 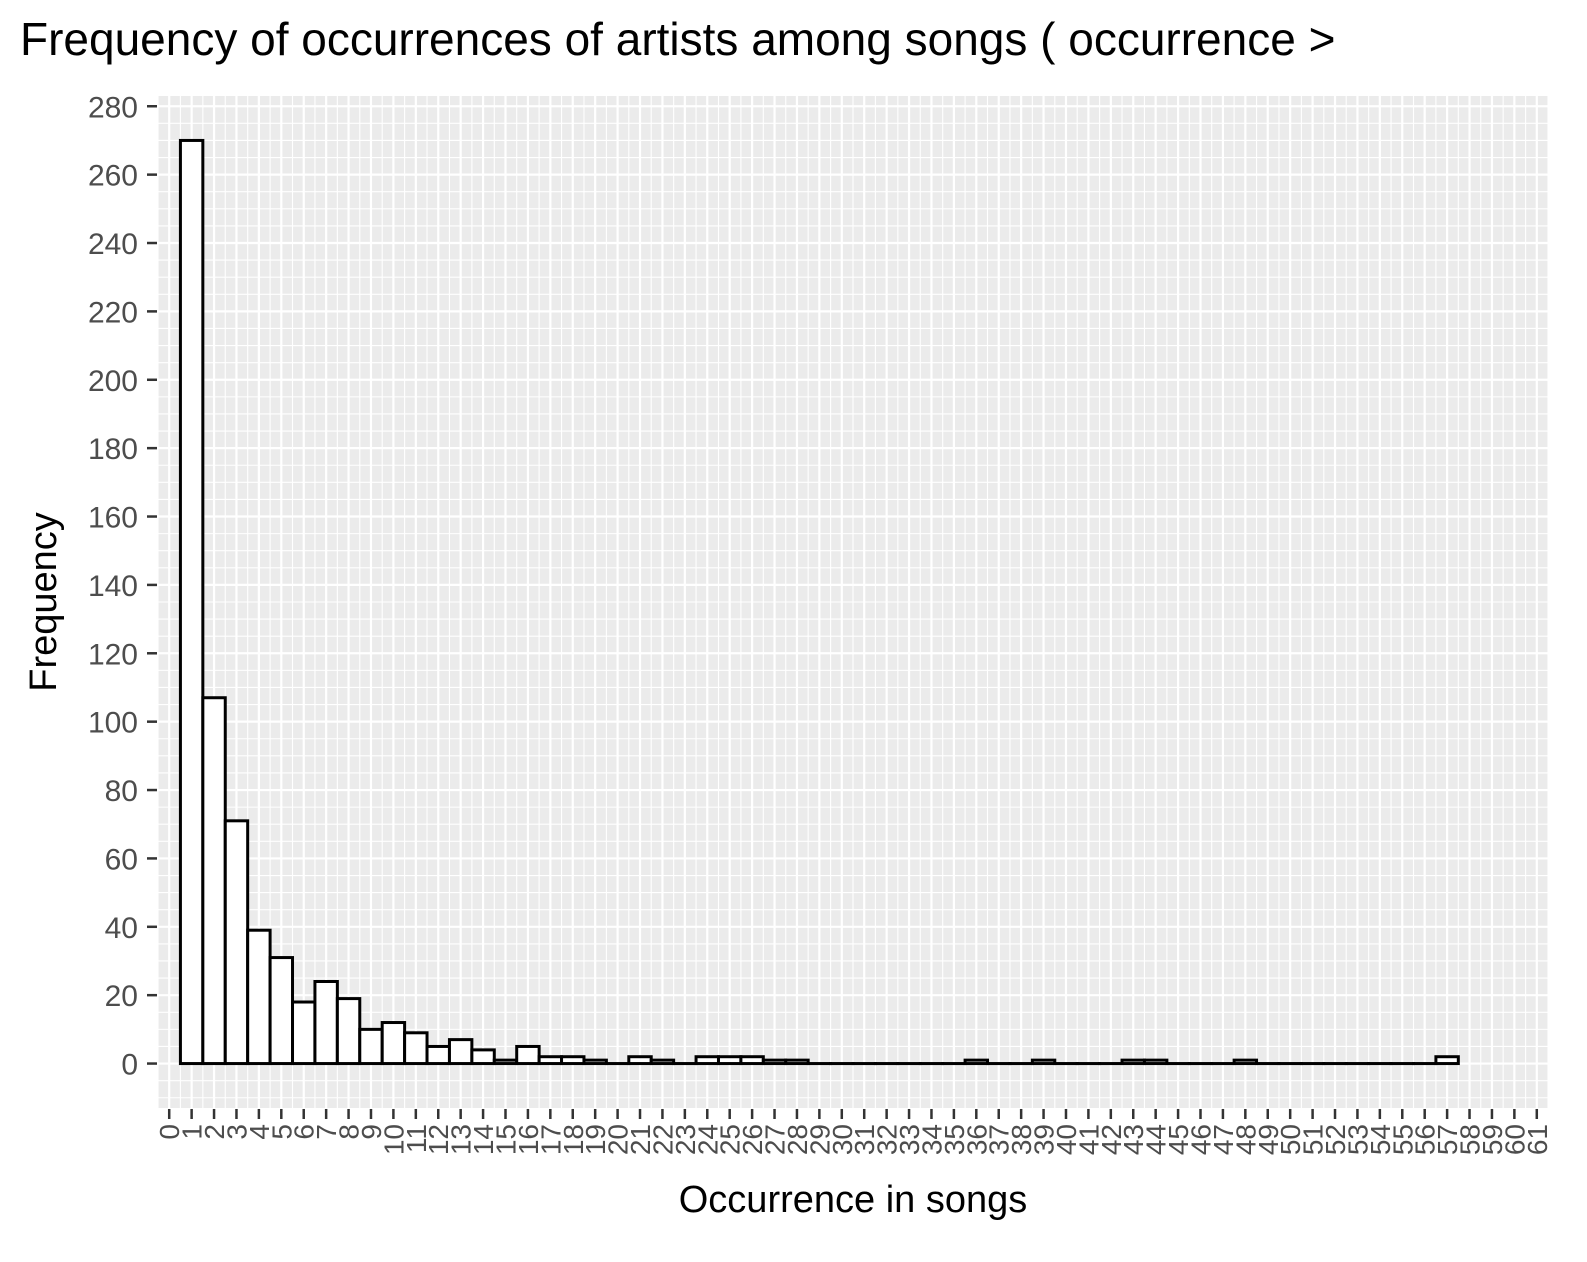 I want to click on x-tick-label: 17, so click(x=550, y=1139).